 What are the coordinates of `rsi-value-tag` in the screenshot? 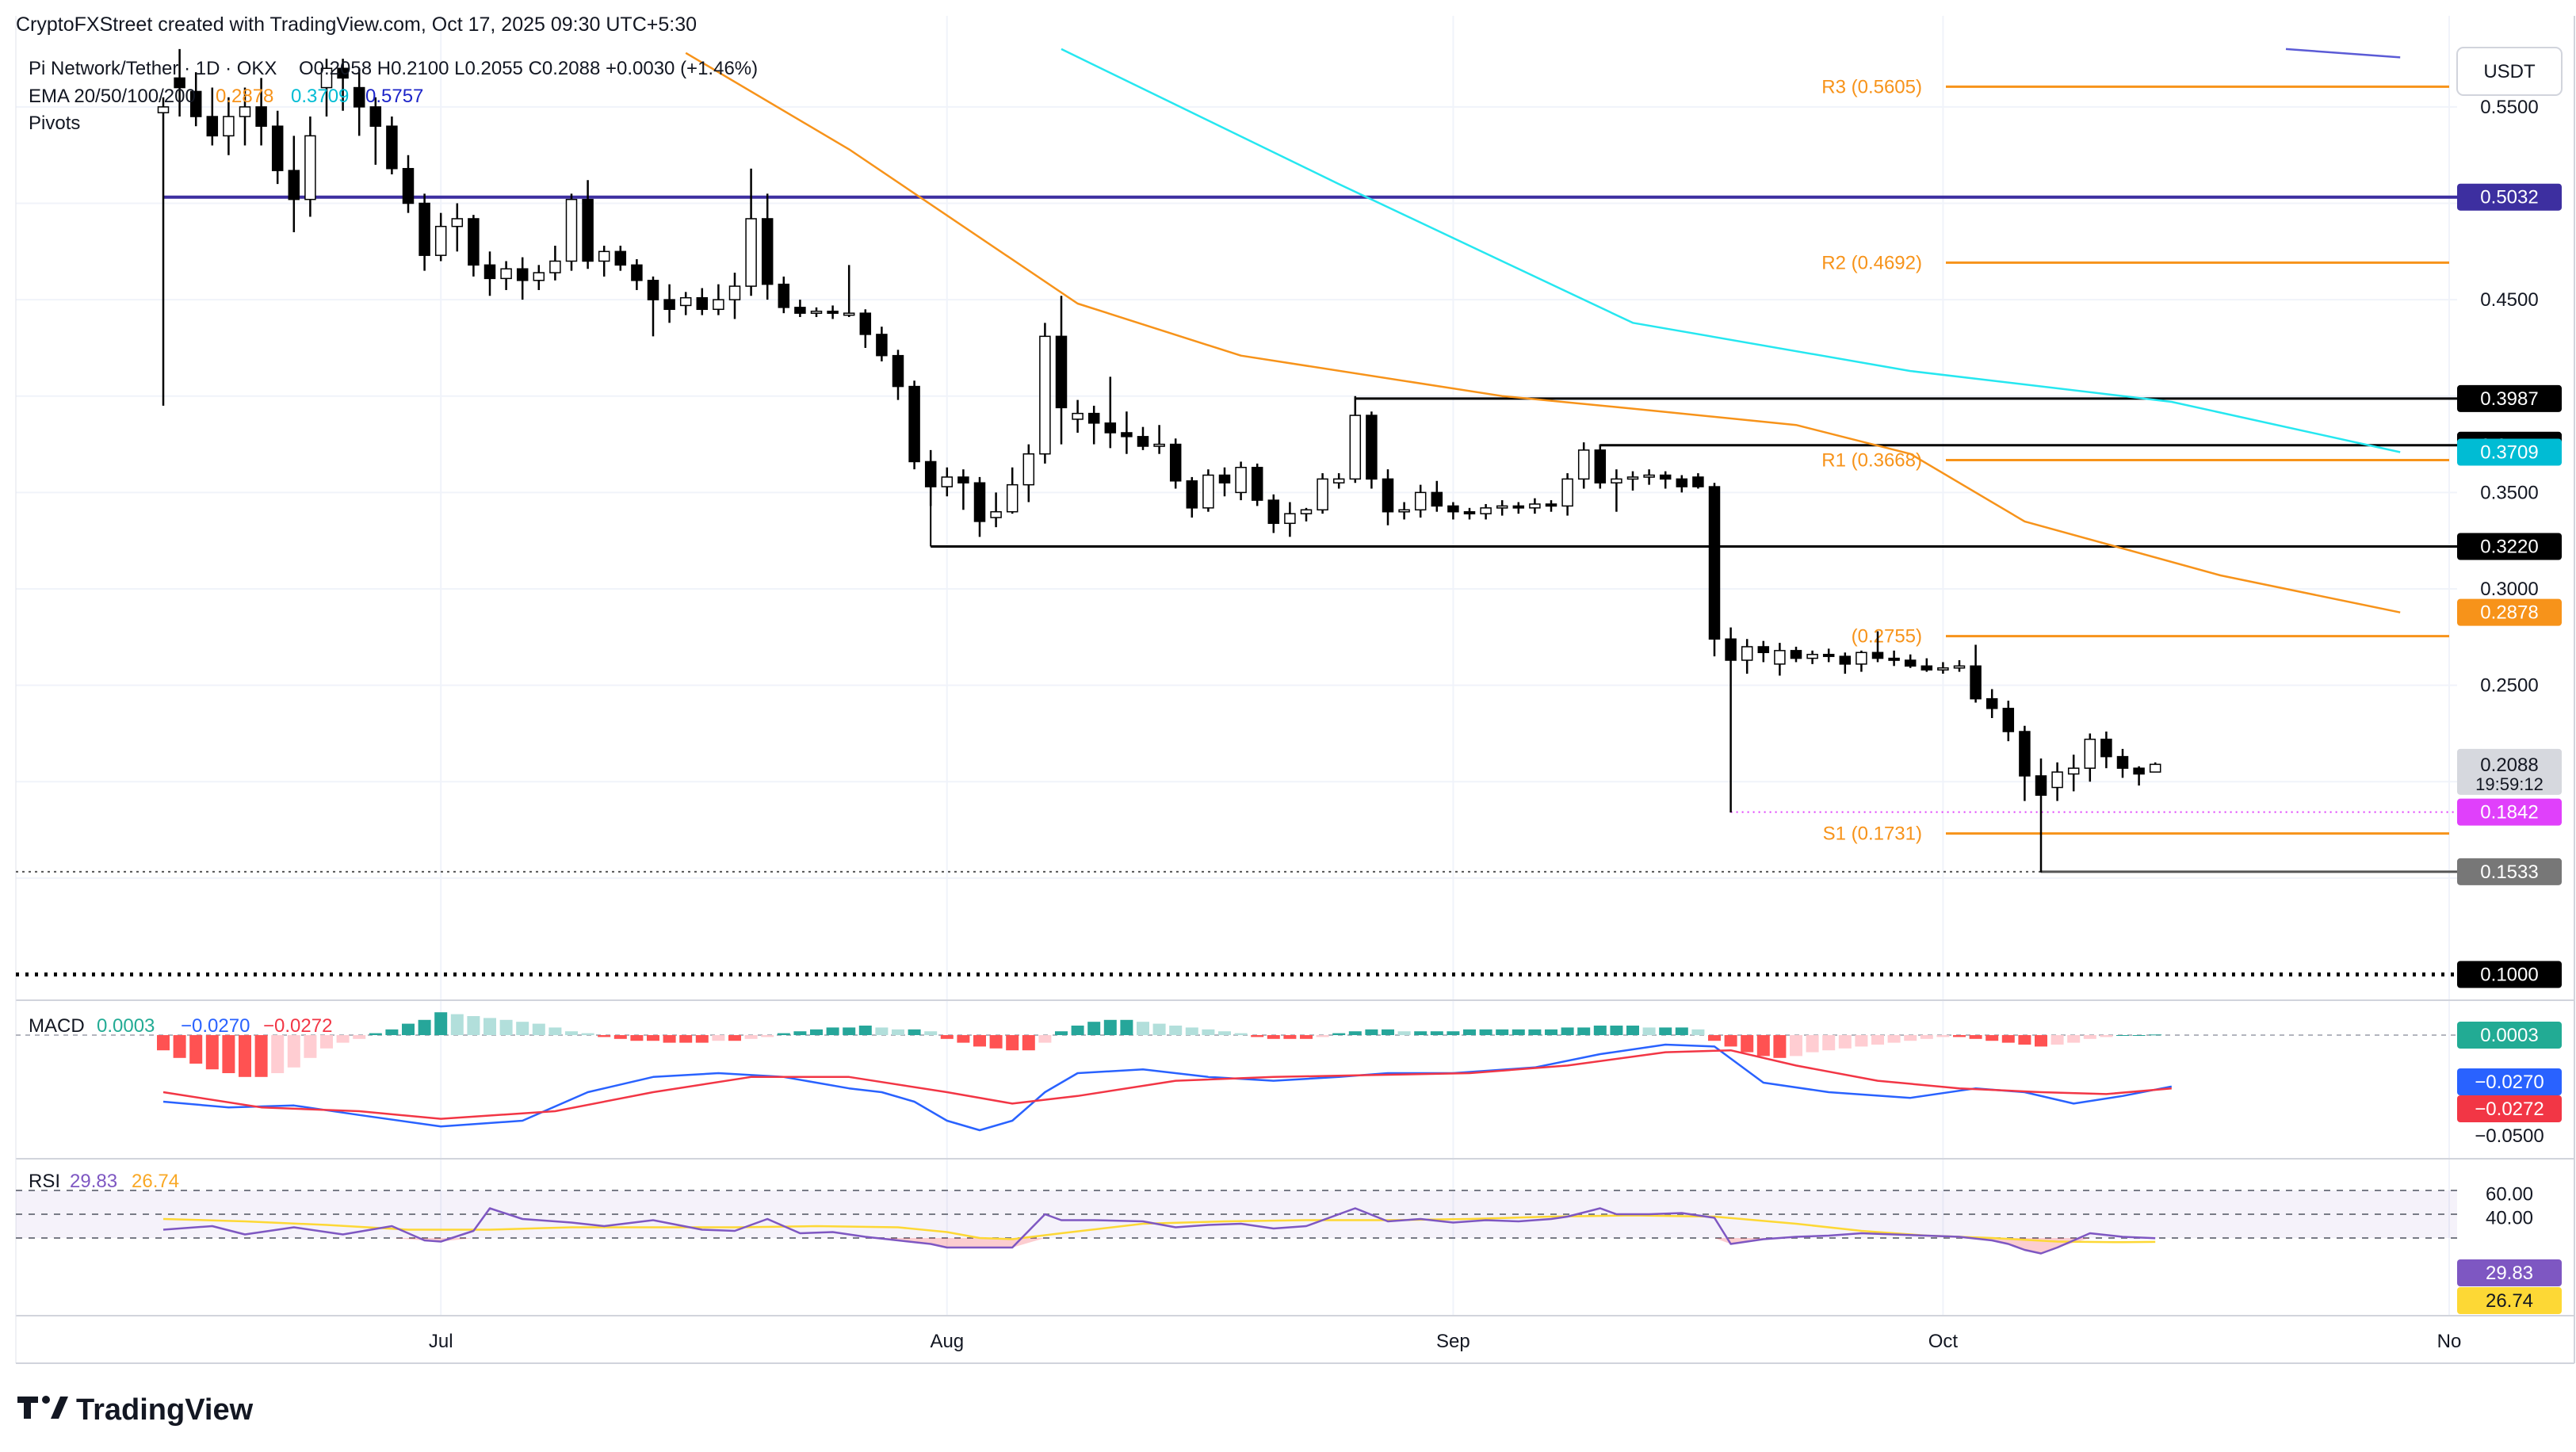 It's located at (2509, 1273).